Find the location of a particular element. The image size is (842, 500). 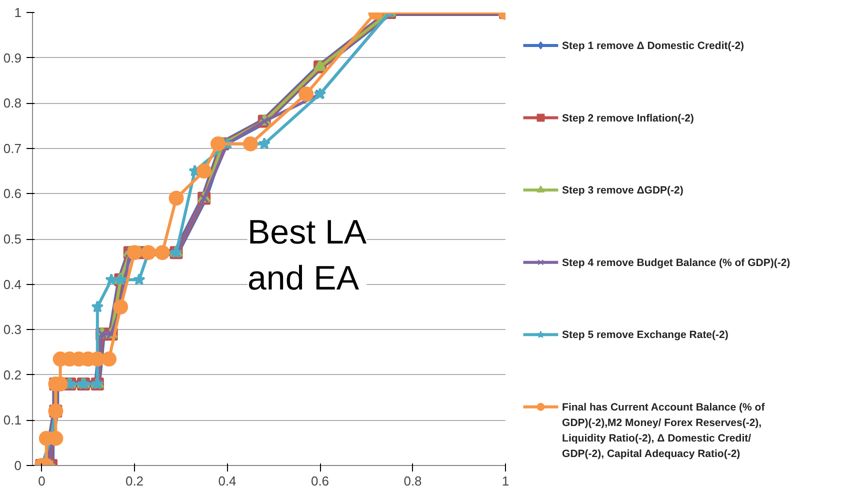

y-tick-label: 0.7 is located at coordinates (12, 148).